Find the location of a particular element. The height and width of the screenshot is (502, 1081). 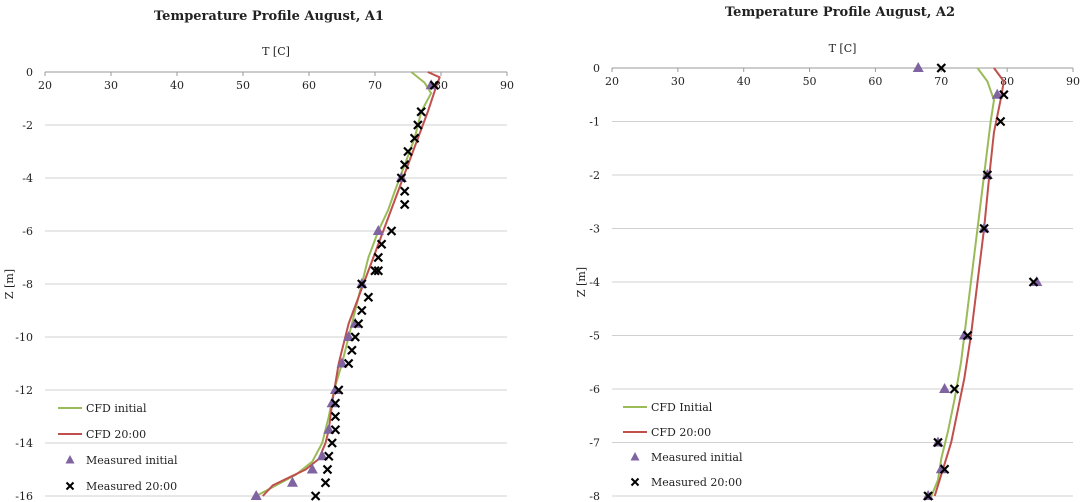

y-tick-label: -16 is located at coordinates (24, 496).